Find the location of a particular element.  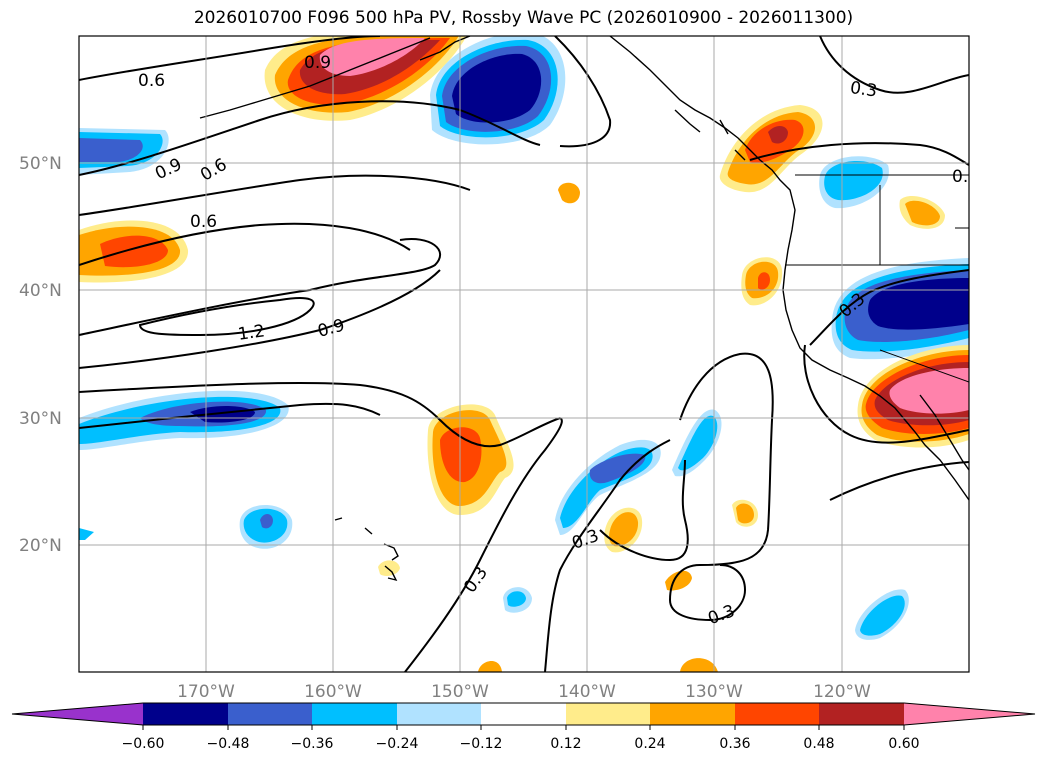

lat-label: 20°N is located at coordinates (40, 546).